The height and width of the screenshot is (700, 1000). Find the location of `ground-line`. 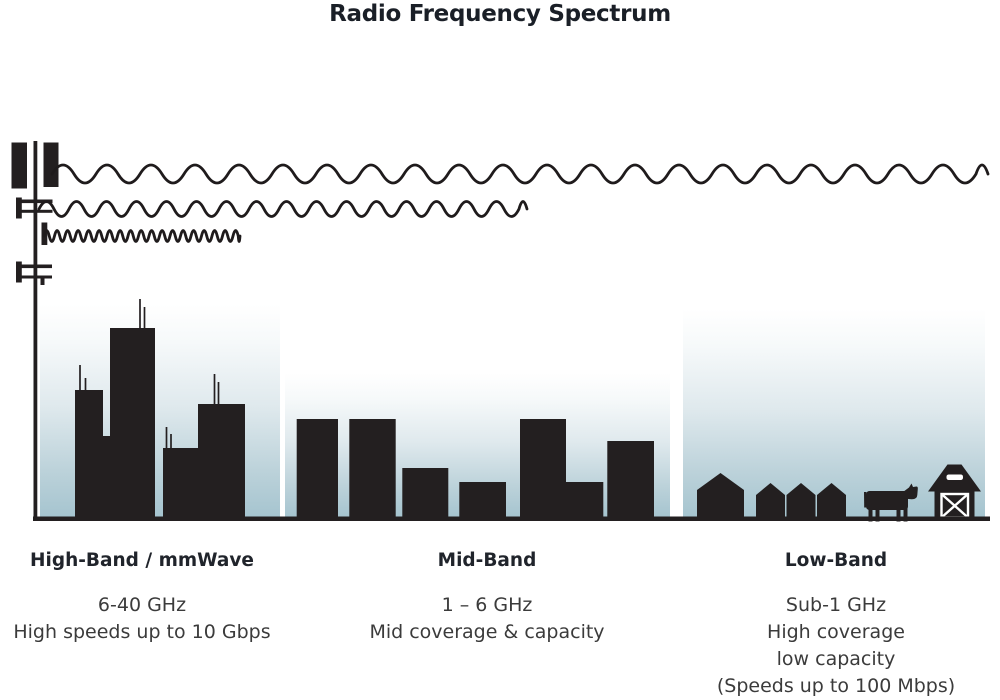

ground-line is located at coordinates (511, 518).